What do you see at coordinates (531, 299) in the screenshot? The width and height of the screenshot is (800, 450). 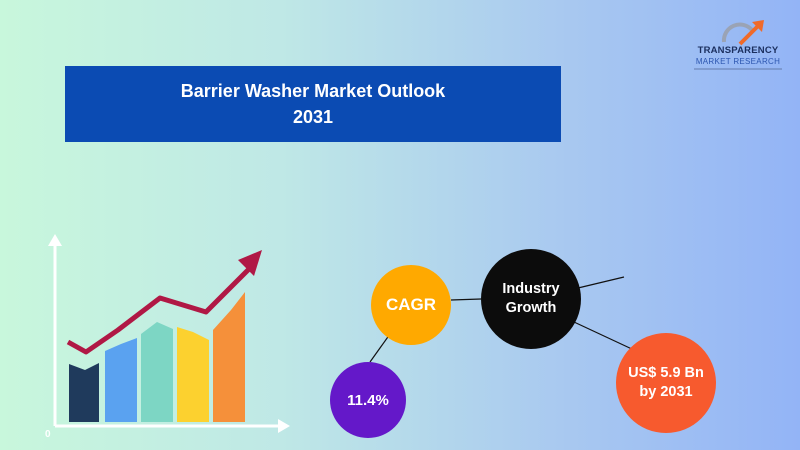 I see `industry-growth-bubble: Industry Growth` at bounding box center [531, 299].